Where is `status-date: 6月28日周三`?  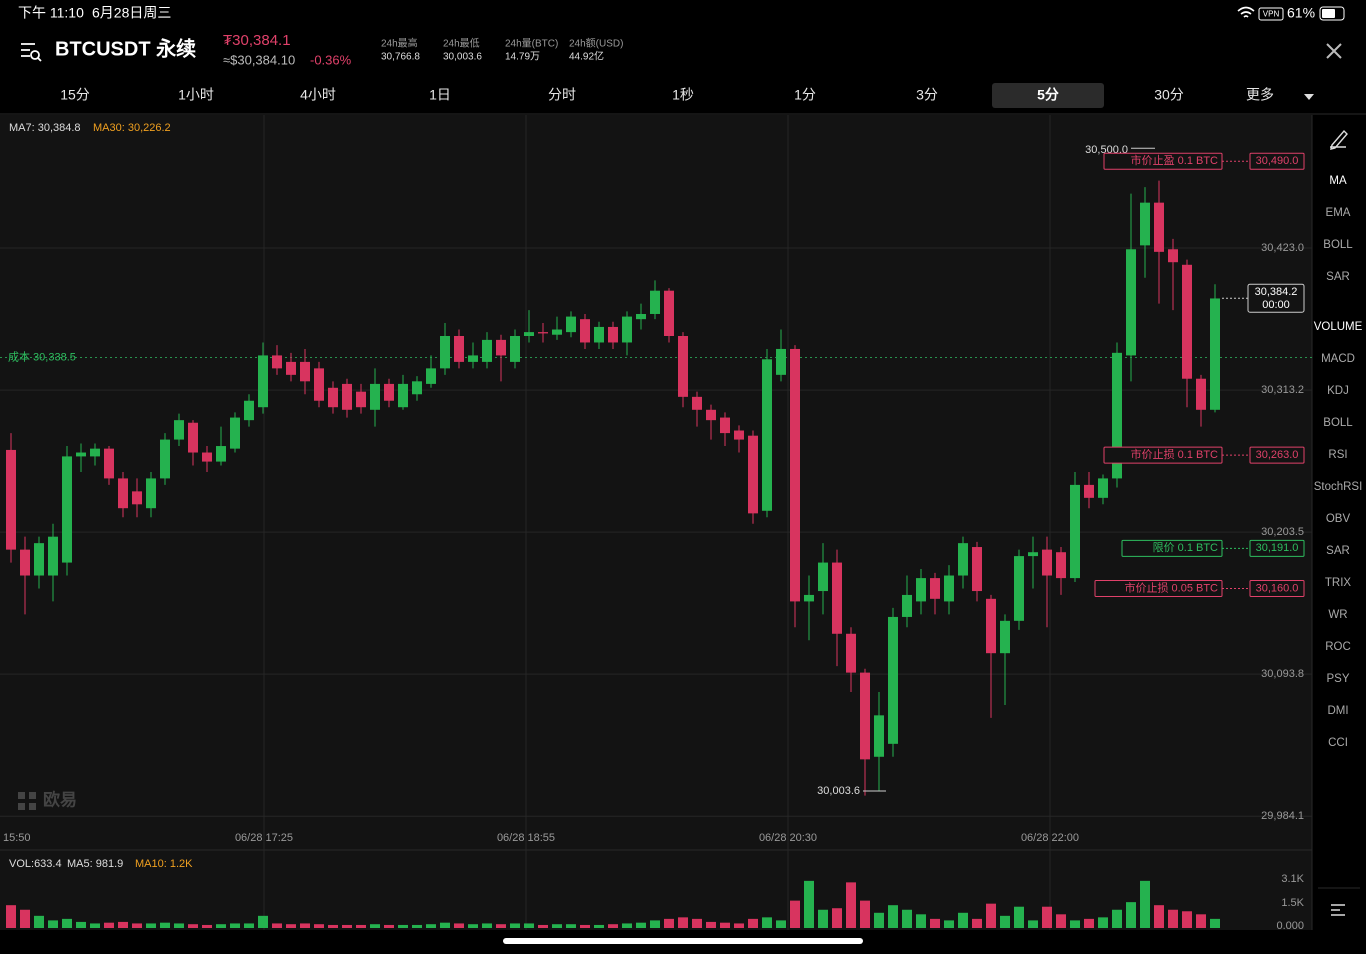
status-date: 6月28日周三 is located at coordinates (131, 13).